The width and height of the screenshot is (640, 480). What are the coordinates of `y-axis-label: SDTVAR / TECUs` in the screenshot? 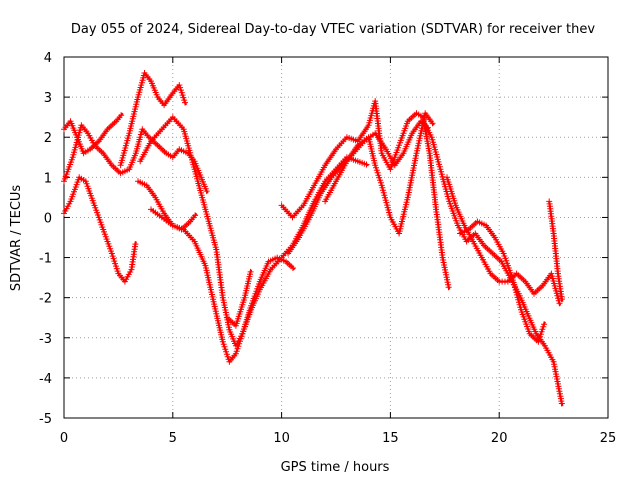 It's located at (16, 238).